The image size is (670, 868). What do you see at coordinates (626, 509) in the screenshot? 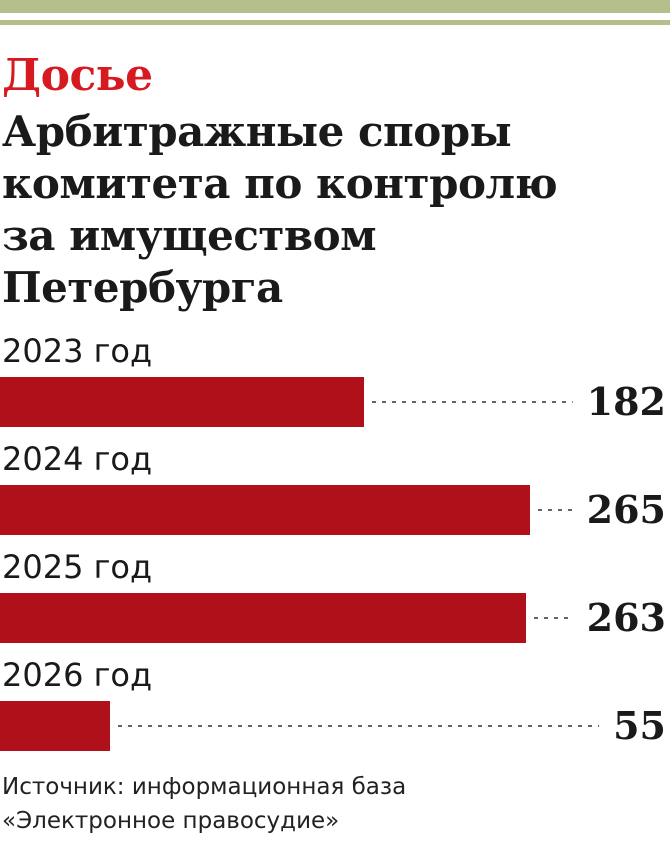
I see `value-label: 265` at bounding box center [626, 509].